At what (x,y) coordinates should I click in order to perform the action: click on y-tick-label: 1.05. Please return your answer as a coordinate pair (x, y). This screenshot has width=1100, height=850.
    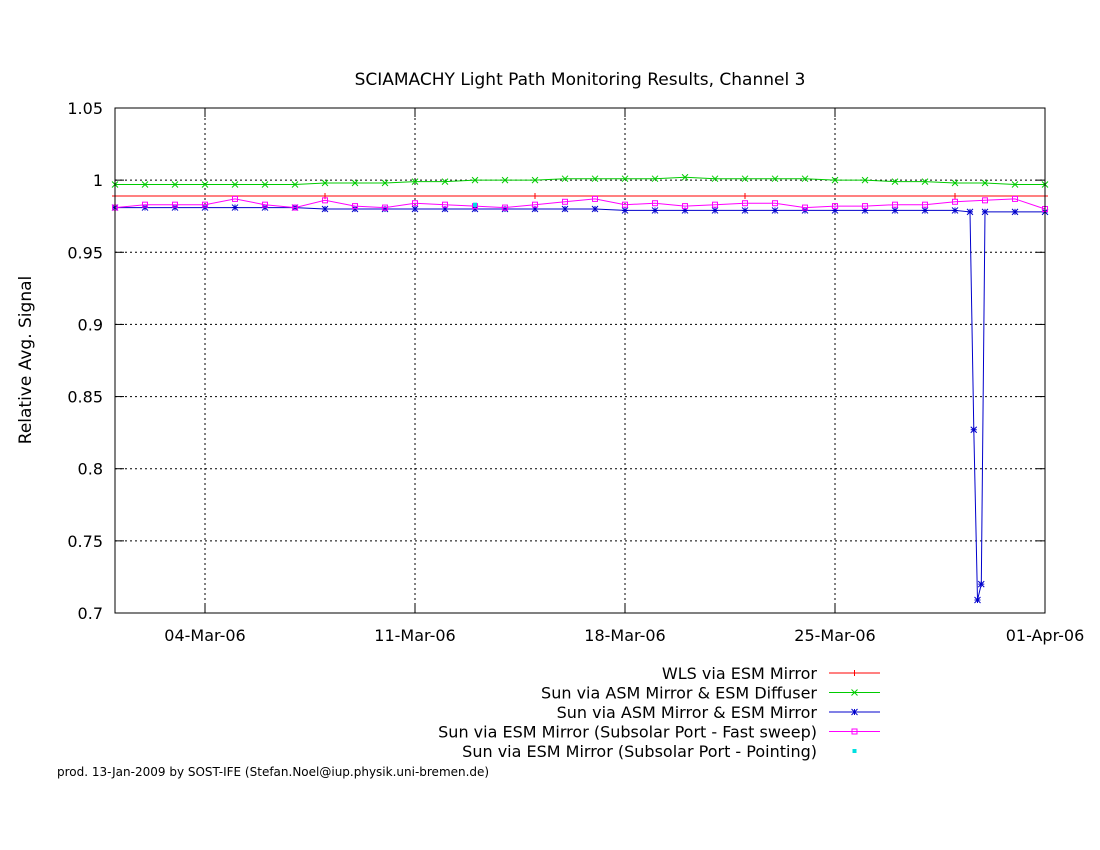
    Looking at the image, I should click on (85, 108).